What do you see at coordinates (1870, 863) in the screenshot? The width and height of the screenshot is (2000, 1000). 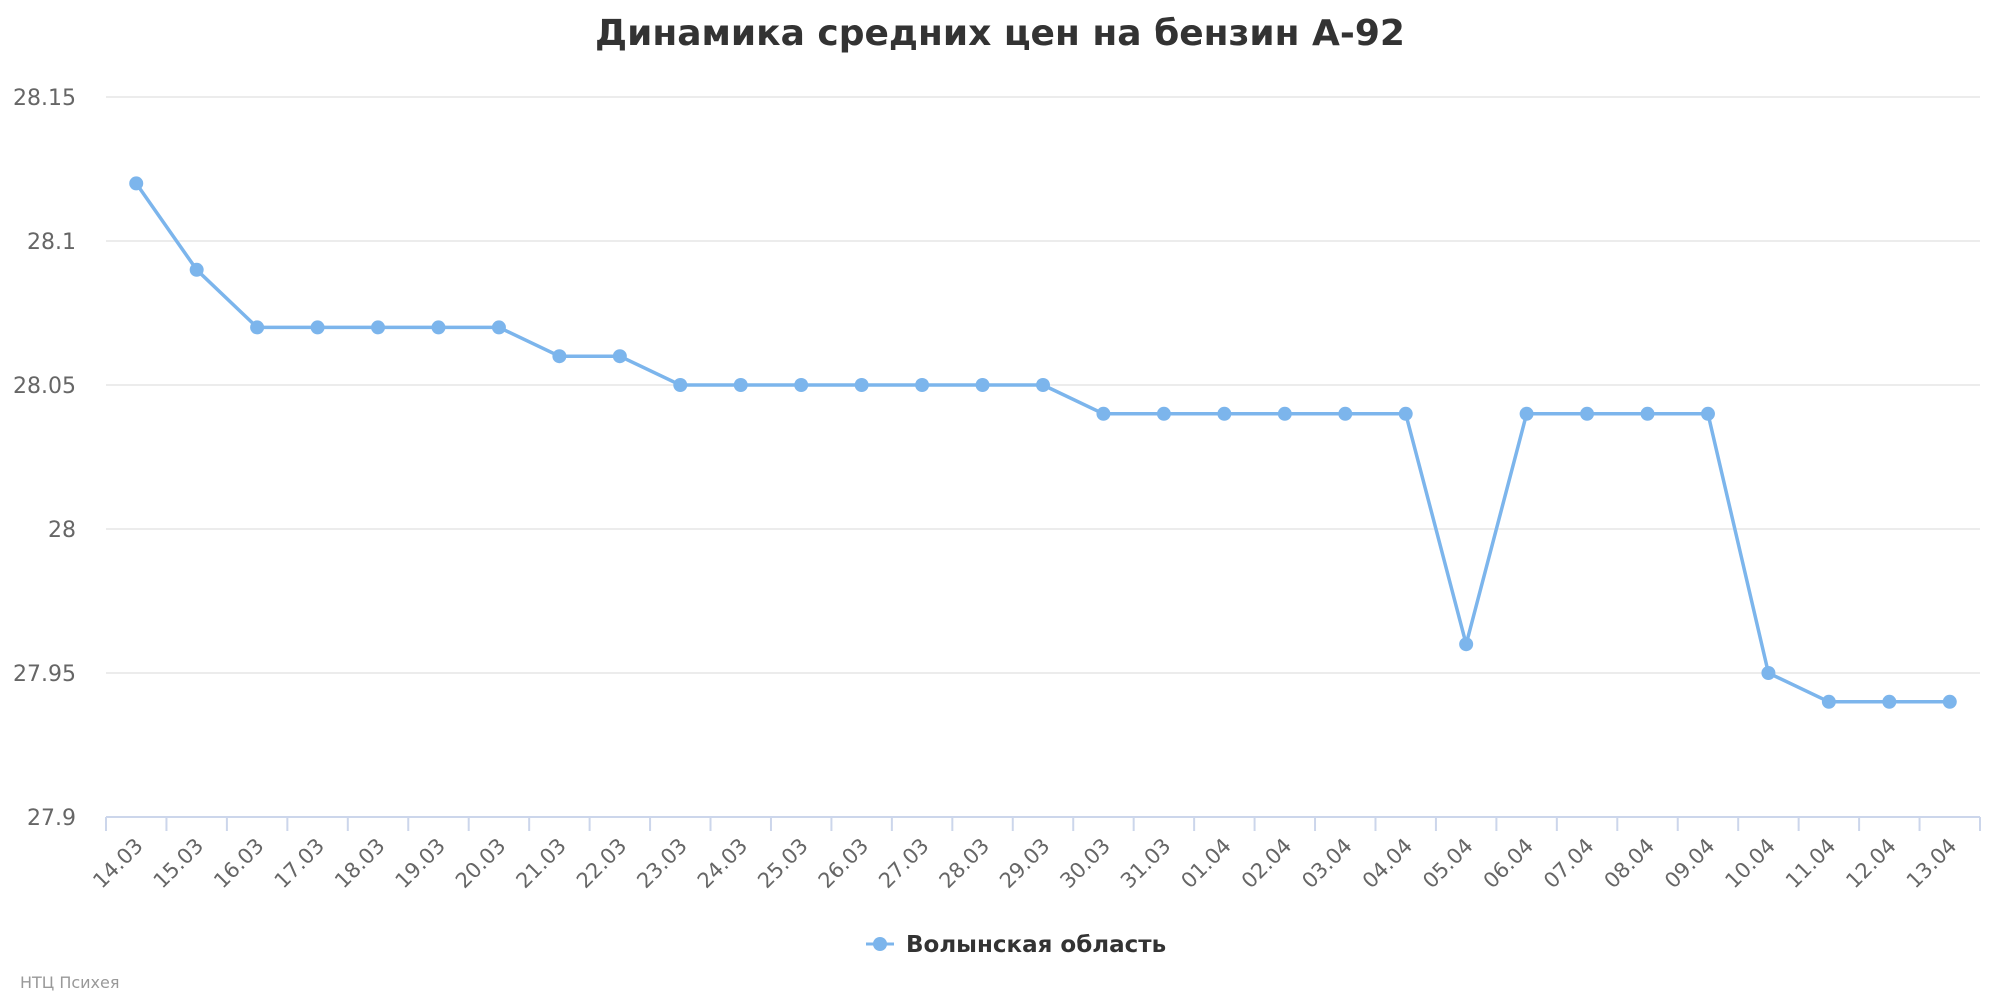 I see `x-tick-label: 12.04` at bounding box center [1870, 863].